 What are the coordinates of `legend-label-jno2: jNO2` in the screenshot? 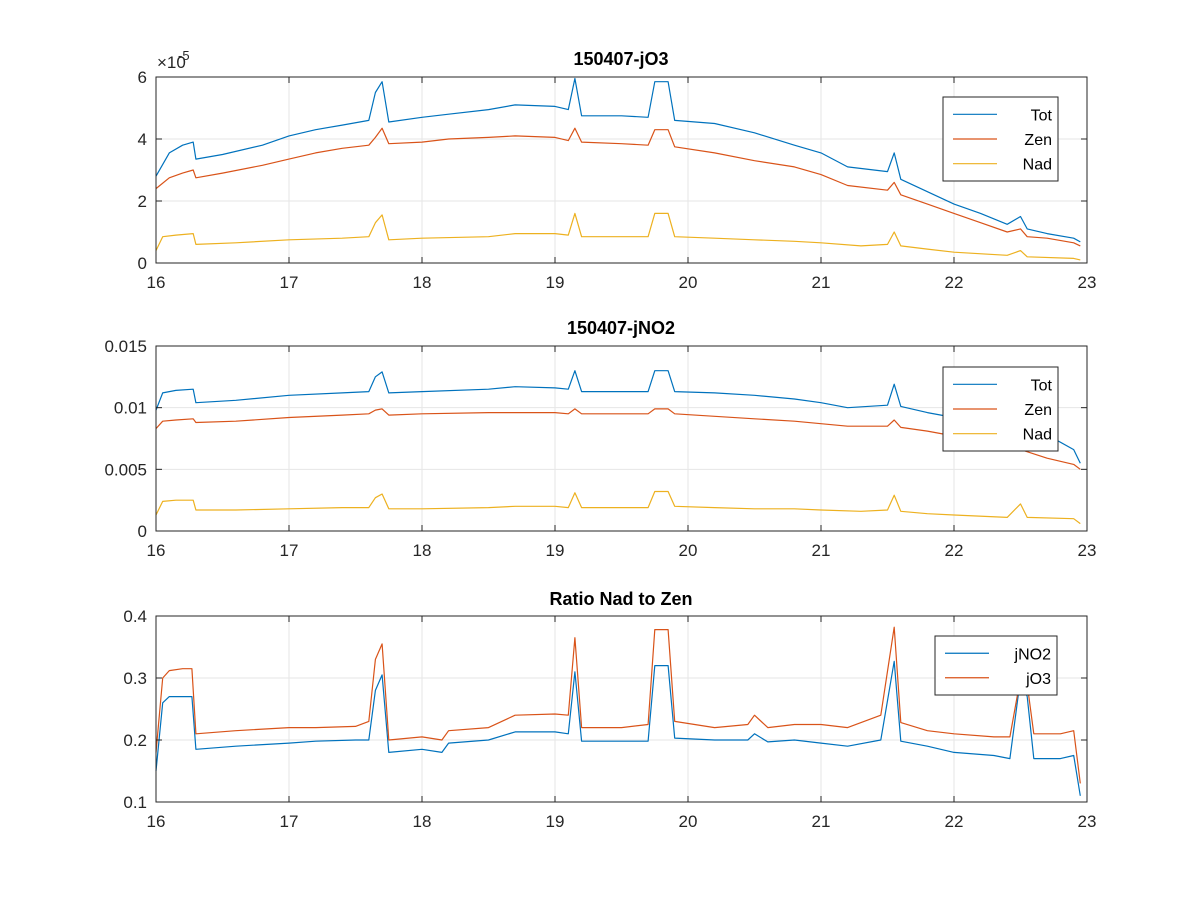 It's located at (1033, 654).